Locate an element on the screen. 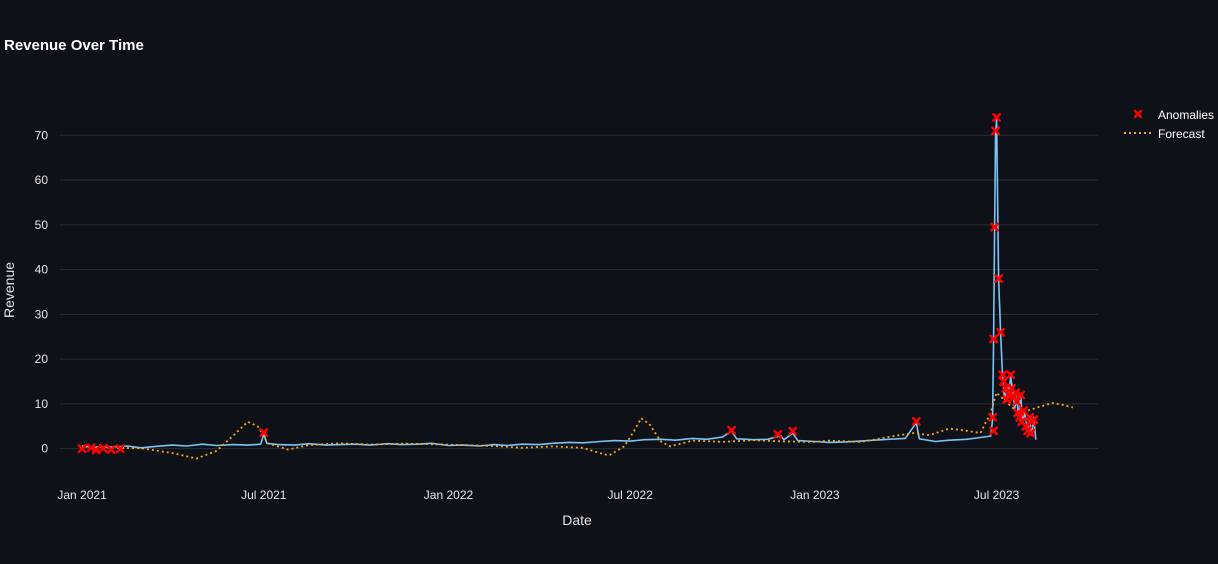  legend-label-forecast: Forecast is located at coordinates (1181, 134).